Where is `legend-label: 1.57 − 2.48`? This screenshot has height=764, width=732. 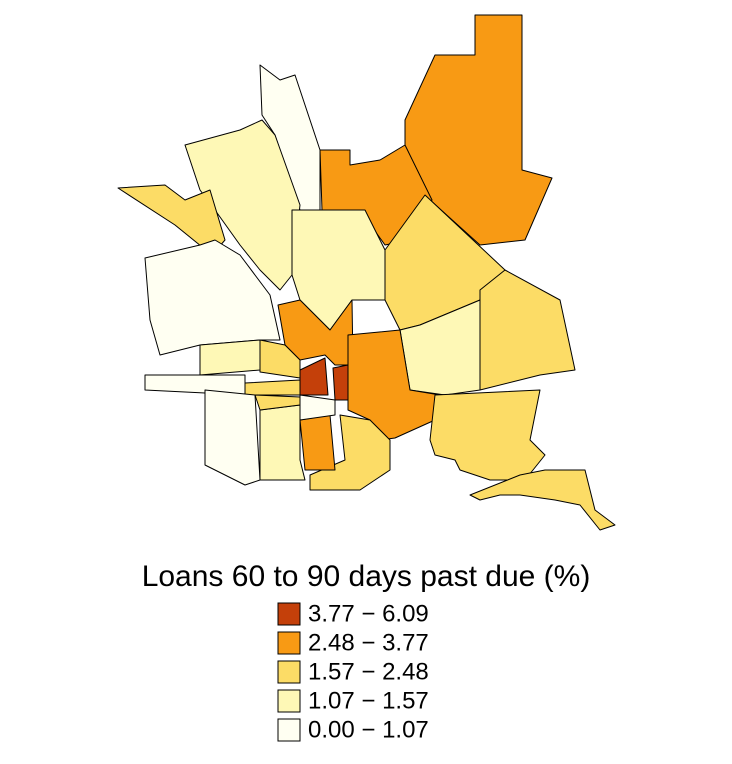 legend-label: 1.57 − 2.48 is located at coordinates (368, 671).